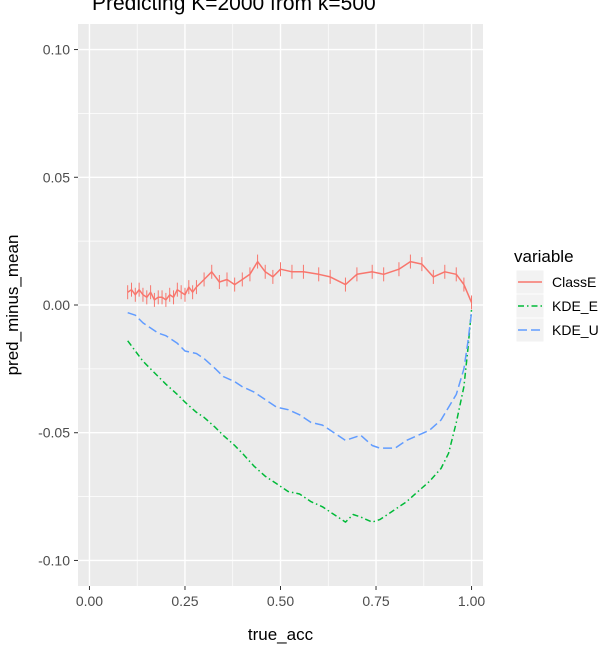  What do you see at coordinates (280, 601) in the screenshot?
I see `x-tick-label: 0.50` at bounding box center [280, 601].